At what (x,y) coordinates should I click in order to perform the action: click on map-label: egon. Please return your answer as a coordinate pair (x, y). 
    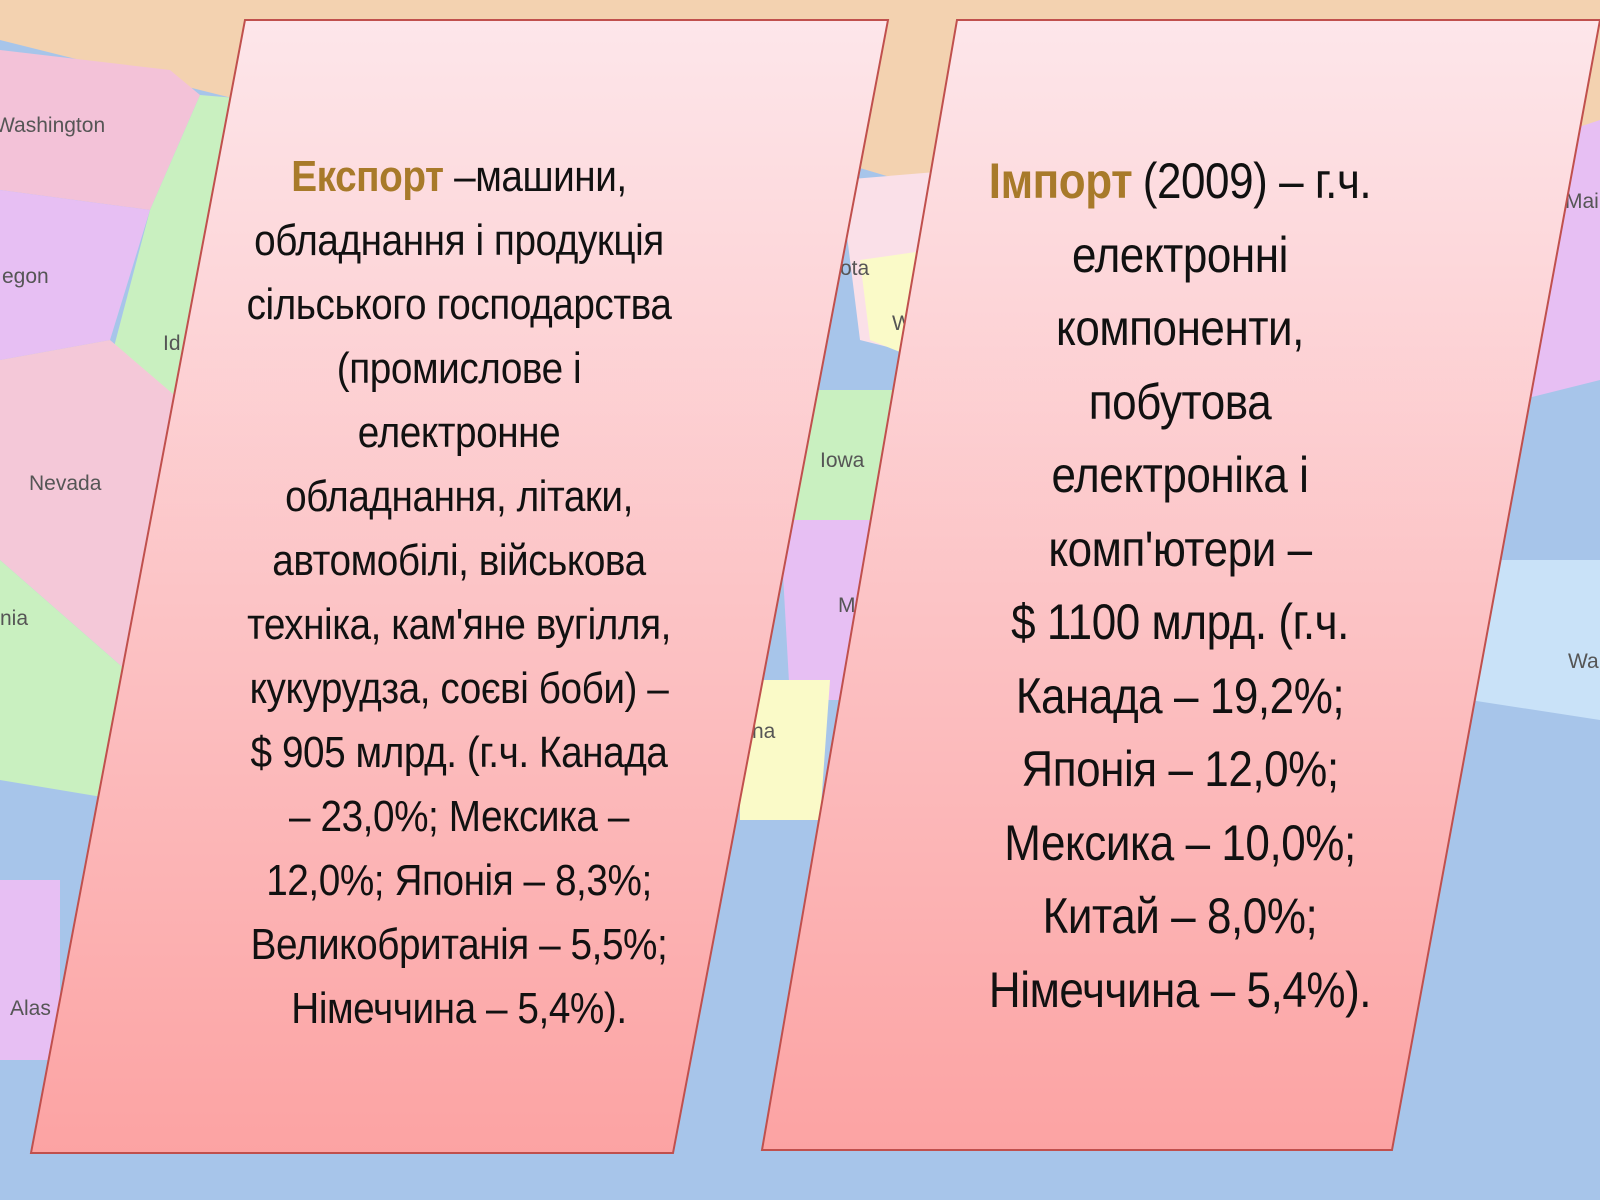
    Looking at the image, I should click on (25, 276).